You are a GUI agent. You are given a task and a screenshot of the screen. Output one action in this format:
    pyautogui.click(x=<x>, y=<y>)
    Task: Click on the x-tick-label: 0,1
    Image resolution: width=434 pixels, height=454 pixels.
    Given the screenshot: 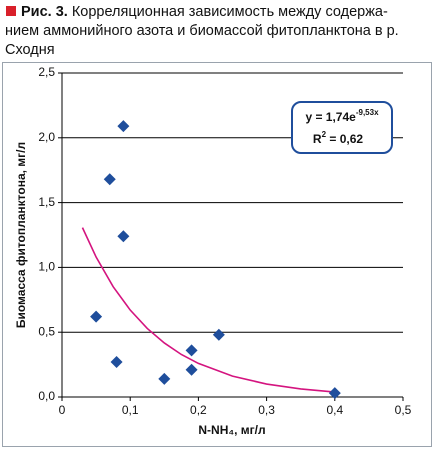 What is the action you would take?
    pyautogui.click(x=130, y=410)
    